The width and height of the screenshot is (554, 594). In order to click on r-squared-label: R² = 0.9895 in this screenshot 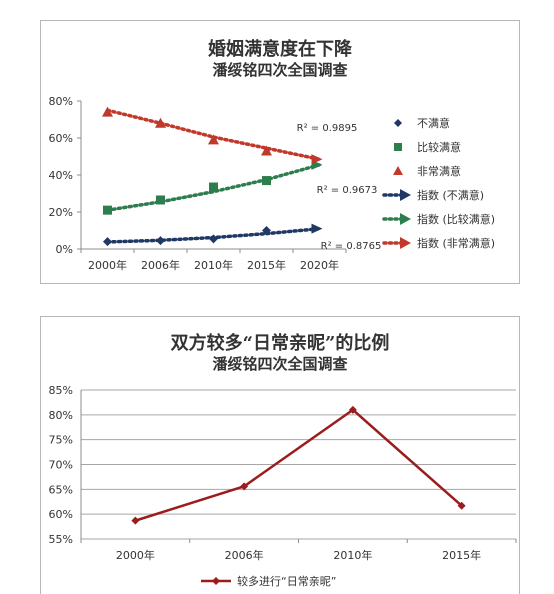, I will do `click(327, 128)`.